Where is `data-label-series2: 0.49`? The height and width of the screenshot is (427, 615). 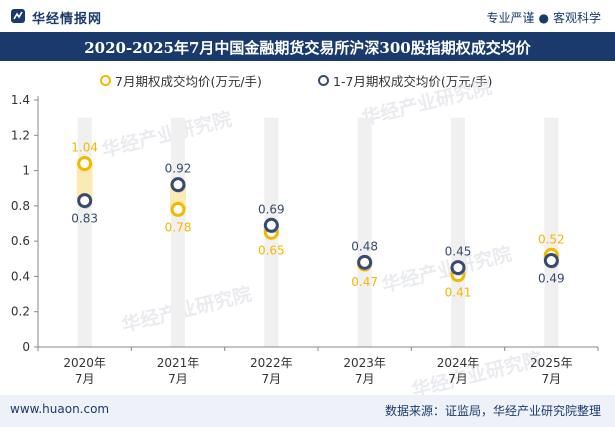
data-label-series2: 0.49 is located at coordinates (551, 279).